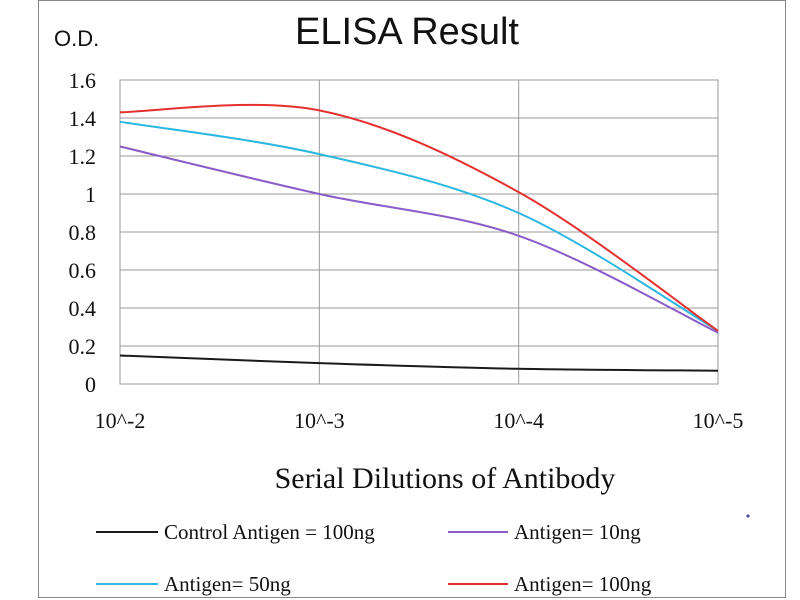 This screenshot has height=600, width=800. What do you see at coordinates (319, 420) in the screenshot?
I see `x-tick-label: 10^-3` at bounding box center [319, 420].